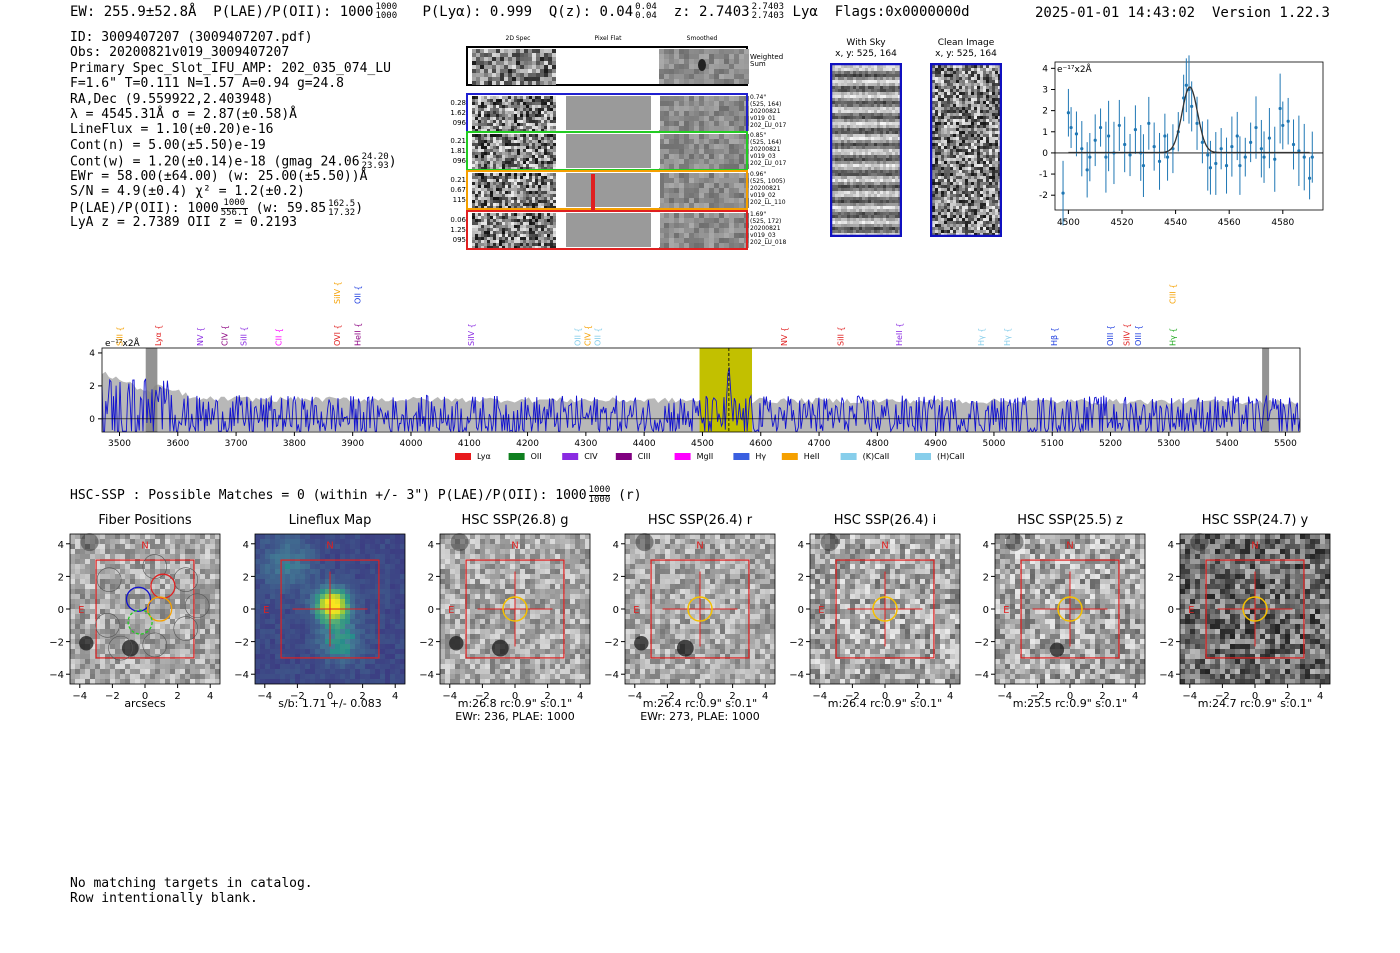 This screenshot has height=953, width=1400. What do you see at coordinates (294, 444) in the screenshot?
I see `spec-xtick-label: 3800` at bounding box center [294, 444].